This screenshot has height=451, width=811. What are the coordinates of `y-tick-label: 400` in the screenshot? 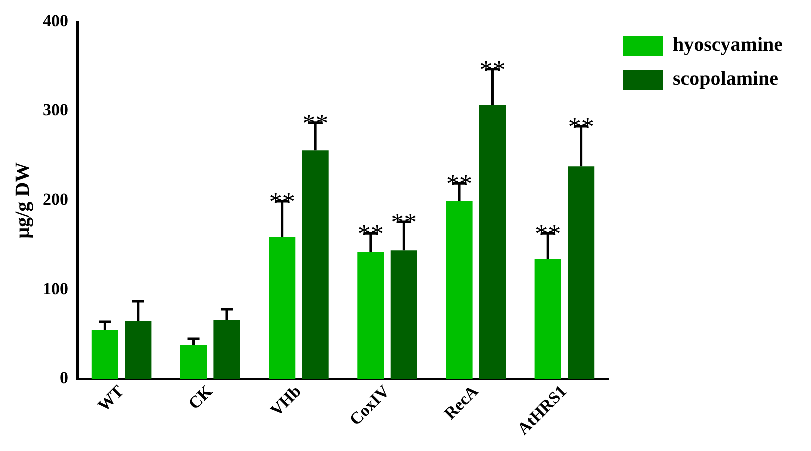 It's located at (55, 20).